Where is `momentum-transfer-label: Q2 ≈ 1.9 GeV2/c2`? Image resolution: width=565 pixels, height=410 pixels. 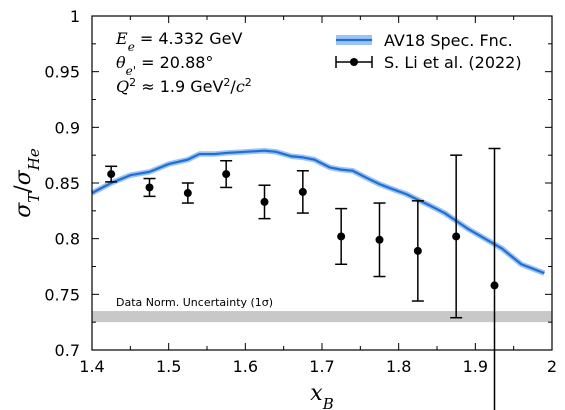
momentum-transfer-label: Q2 ≈ 1.9 GeV2/c2 is located at coordinates (184, 86).